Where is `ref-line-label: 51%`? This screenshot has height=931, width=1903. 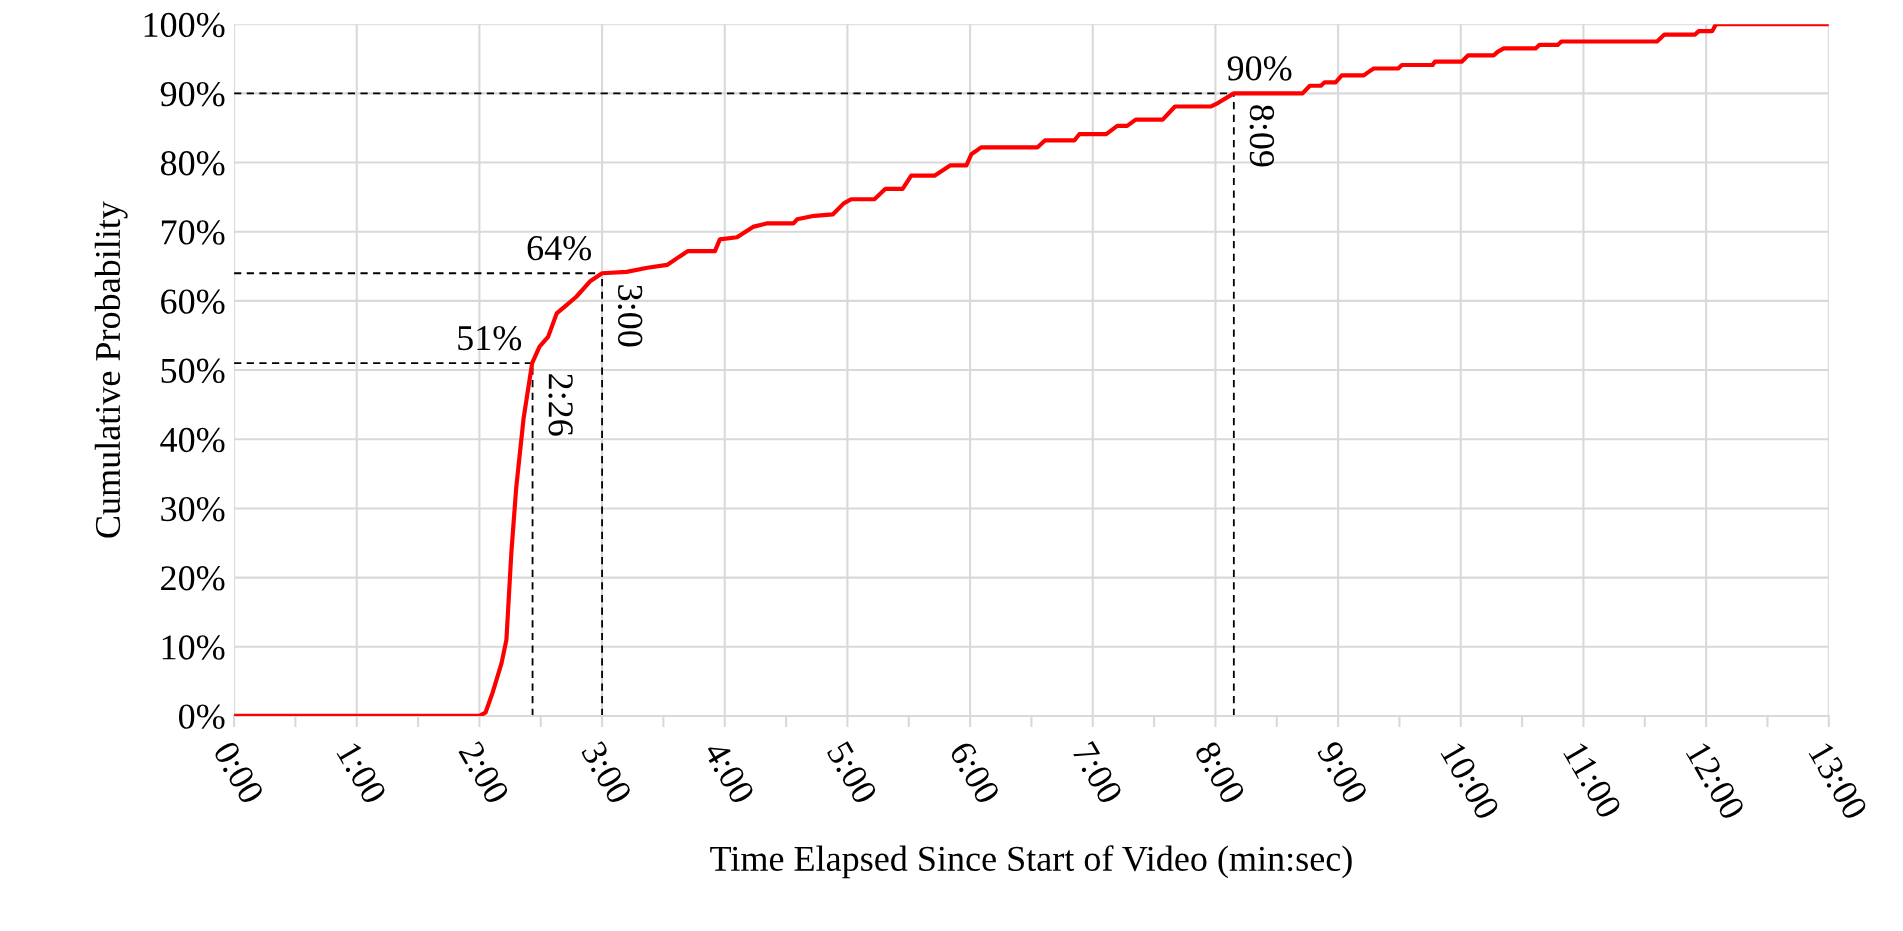
ref-line-label: 51% is located at coordinates (490, 338).